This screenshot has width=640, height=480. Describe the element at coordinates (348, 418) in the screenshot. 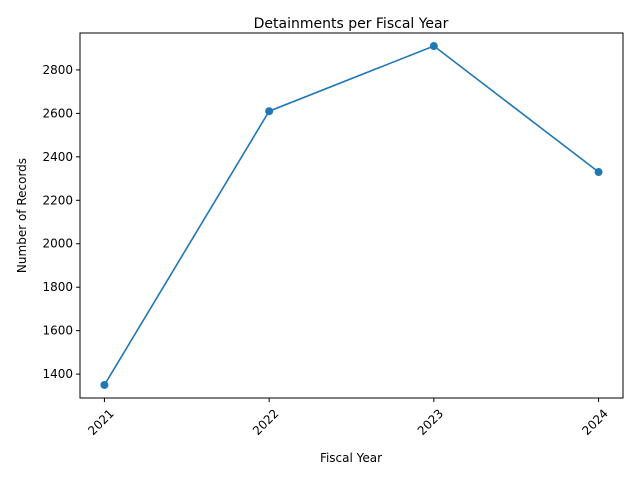

I see `x-axis: 2021 2022 2023 2024` at that location.